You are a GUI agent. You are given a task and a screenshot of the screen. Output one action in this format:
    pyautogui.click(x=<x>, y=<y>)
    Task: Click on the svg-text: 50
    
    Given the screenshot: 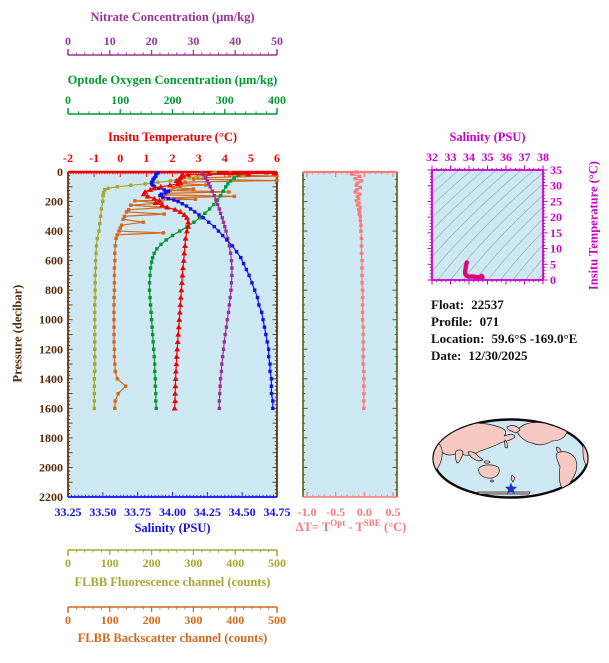 What is the action you would take?
    pyautogui.click(x=277, y=41)
    